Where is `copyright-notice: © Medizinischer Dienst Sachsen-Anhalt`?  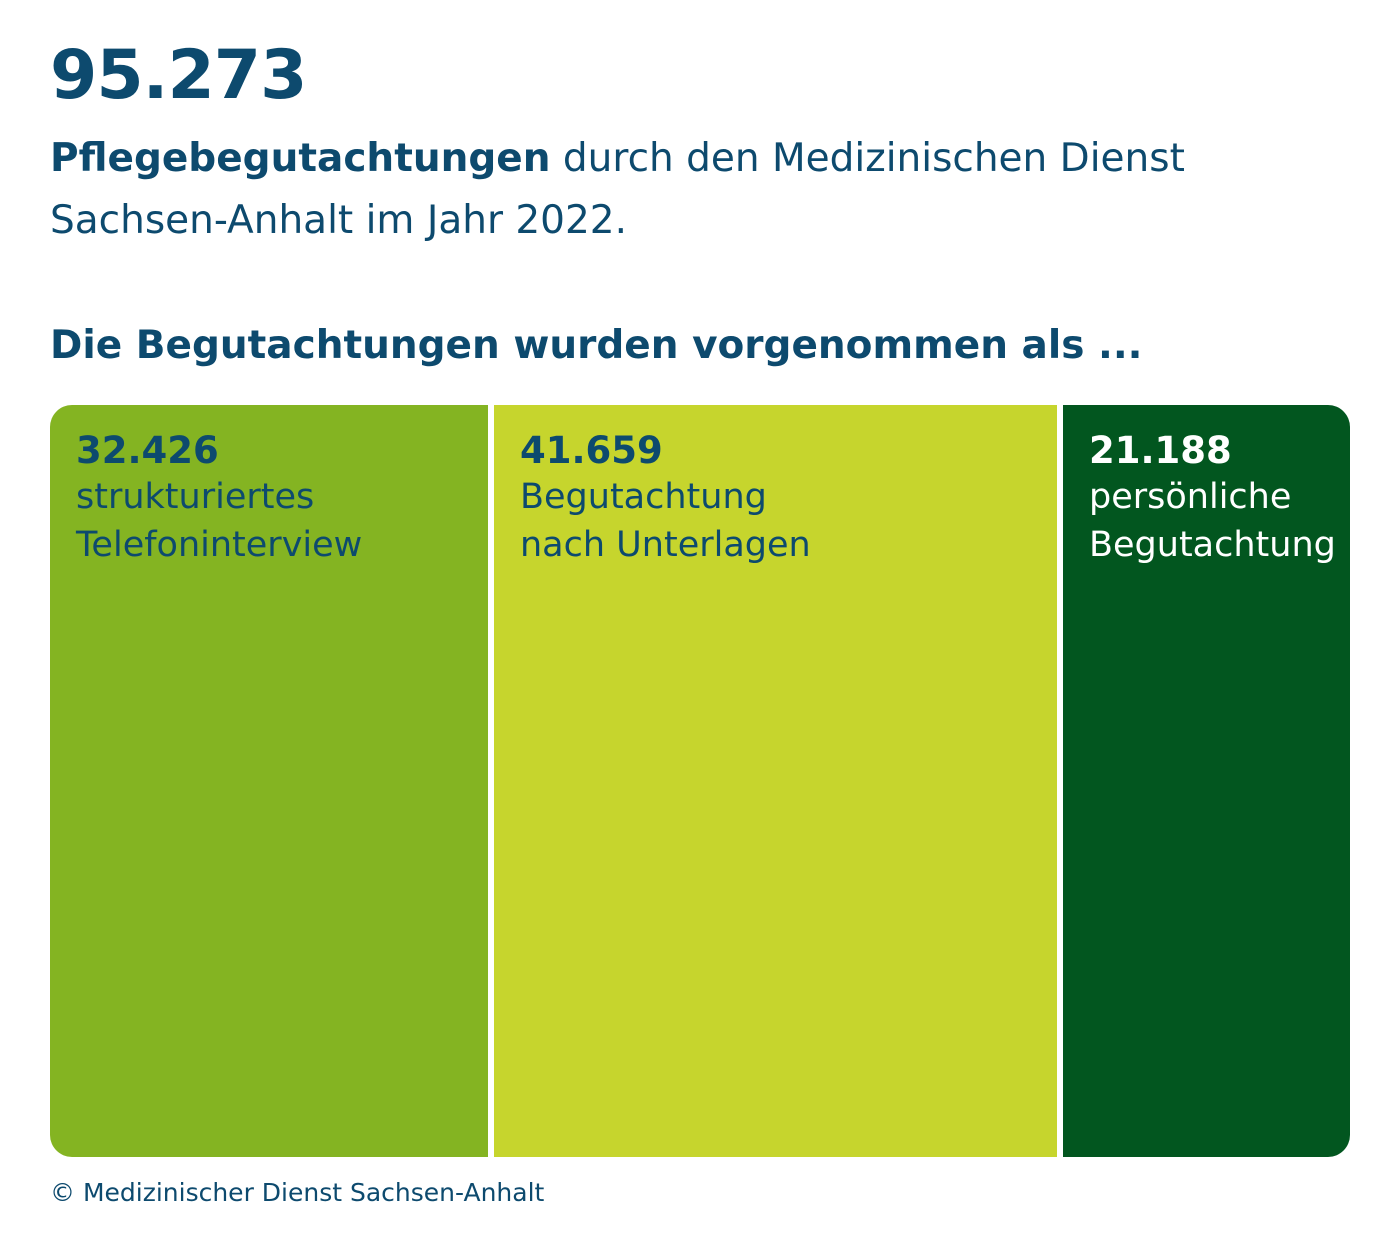
copyright-notice: © Medizinischer Dienst Sachsen-Anhalt is located at coordinates (297, 1192).